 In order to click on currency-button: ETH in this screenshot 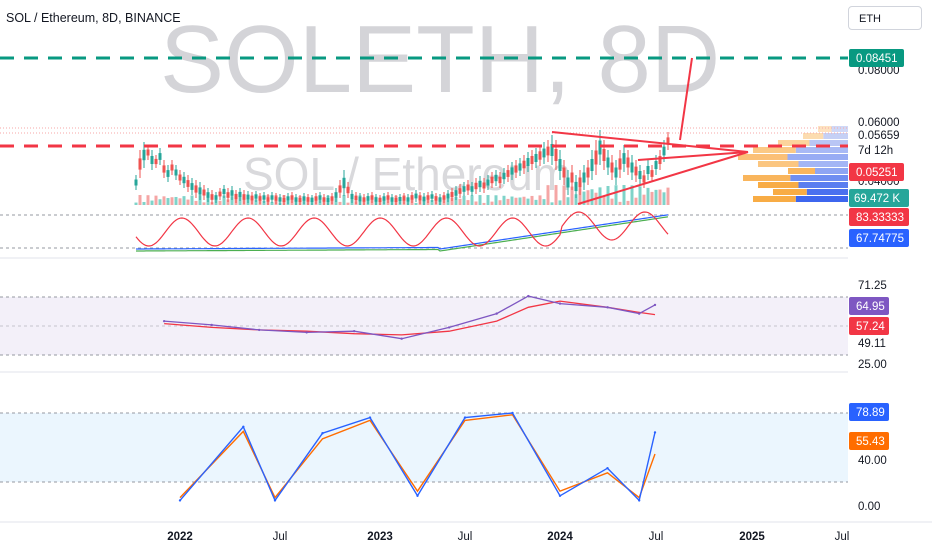, I will do `click(885, 18)`.